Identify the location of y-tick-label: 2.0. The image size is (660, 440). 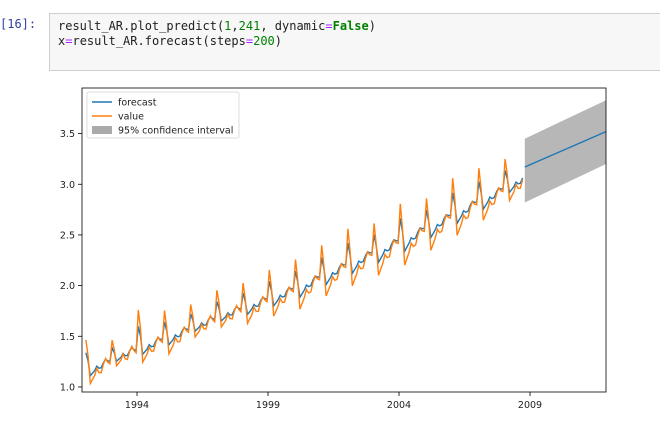
(67, 286).